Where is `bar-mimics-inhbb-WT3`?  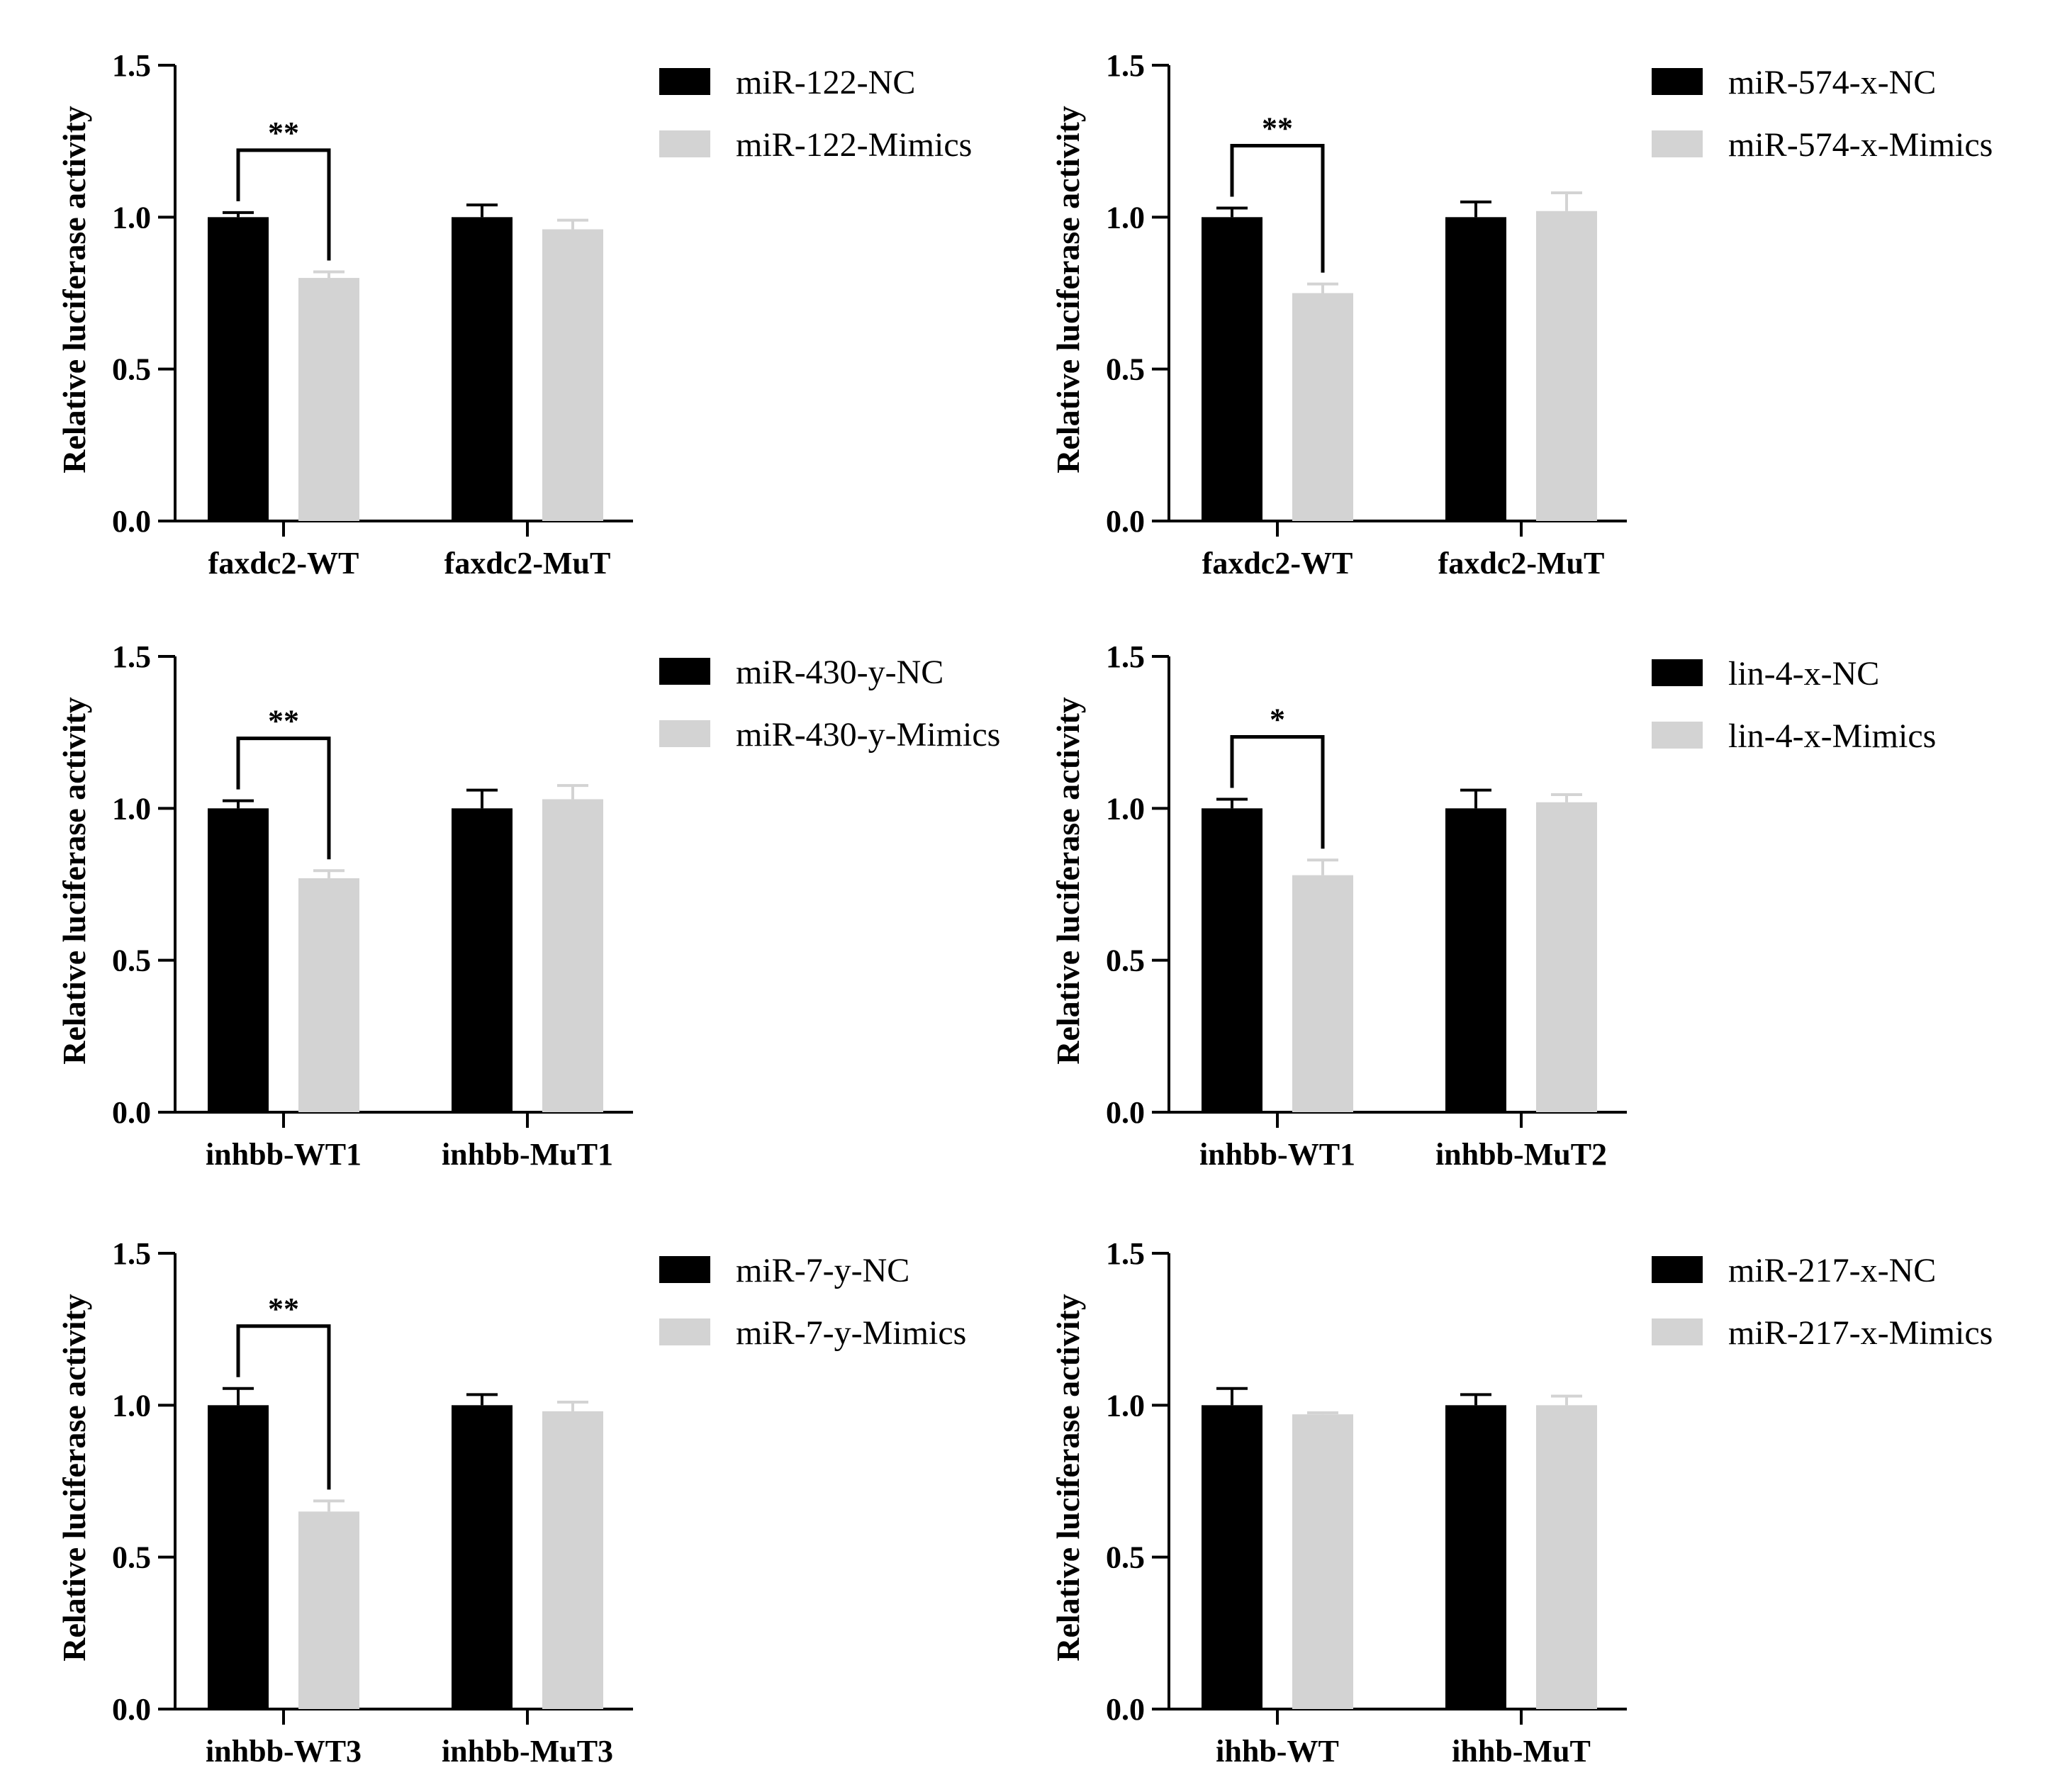 bar-mimics-inhbb-WT3 is located at coordinates (329, 1610).